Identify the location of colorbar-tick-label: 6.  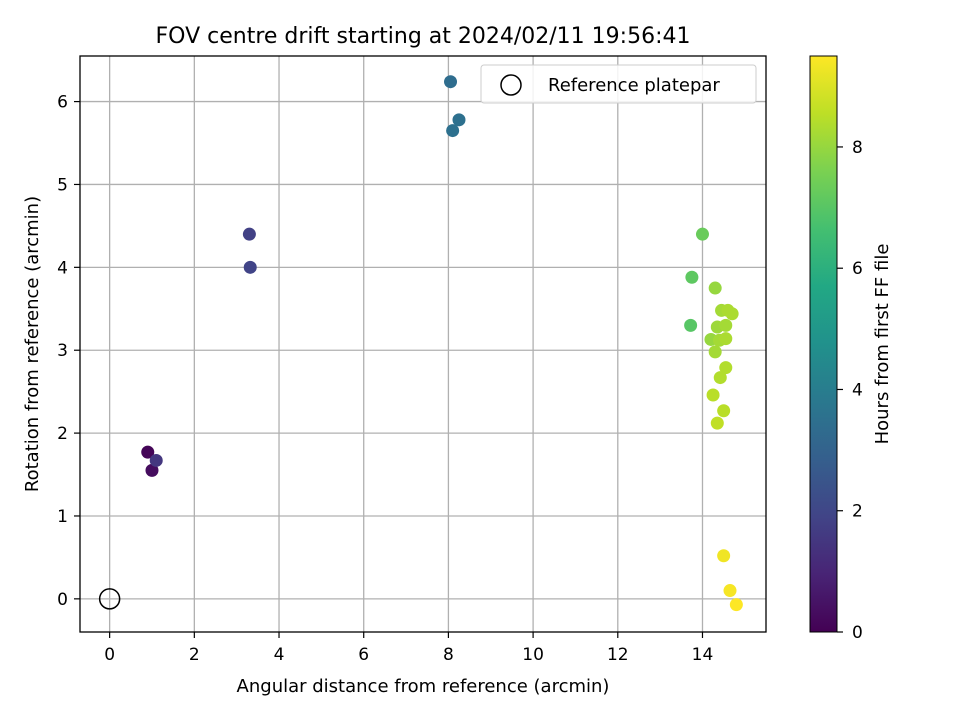
(857, 269).